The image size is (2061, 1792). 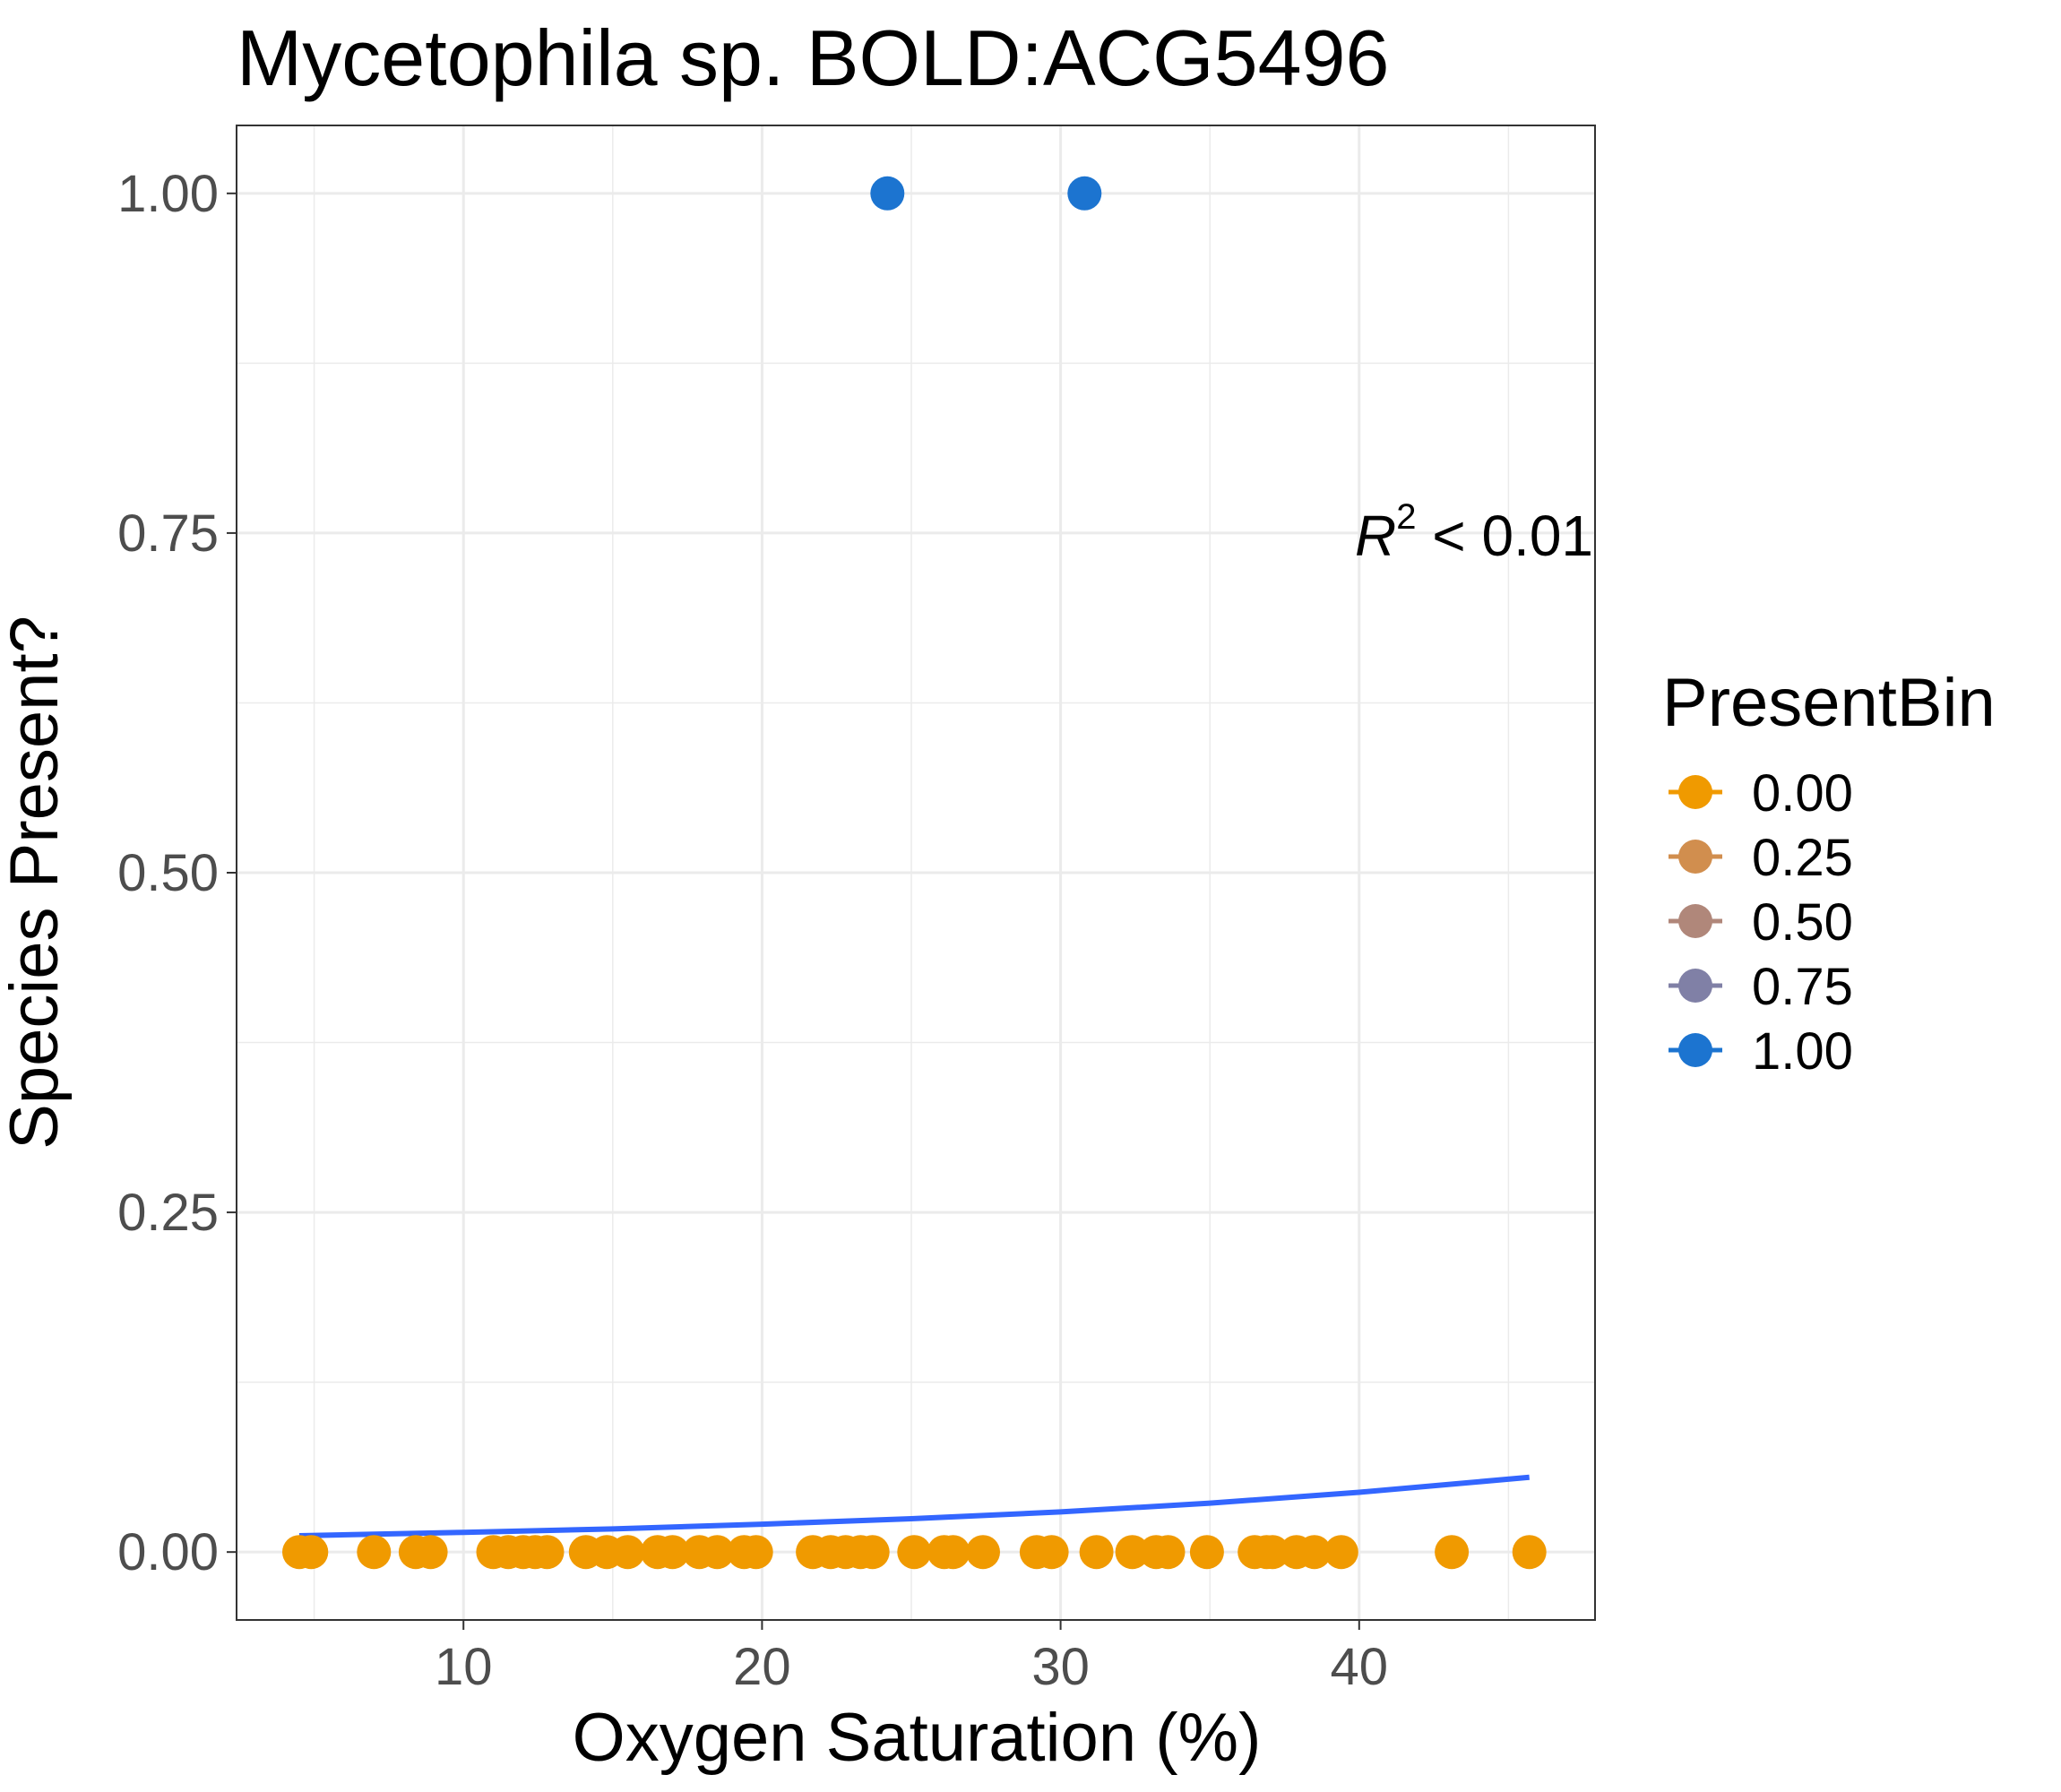 I want to click on fit-line, so click(x=914, y=1506).